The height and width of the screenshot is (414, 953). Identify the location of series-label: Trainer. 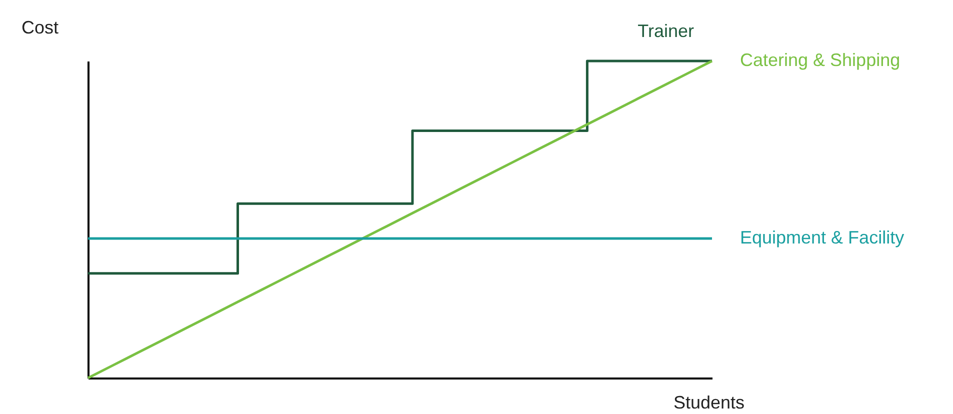
(666, 31).